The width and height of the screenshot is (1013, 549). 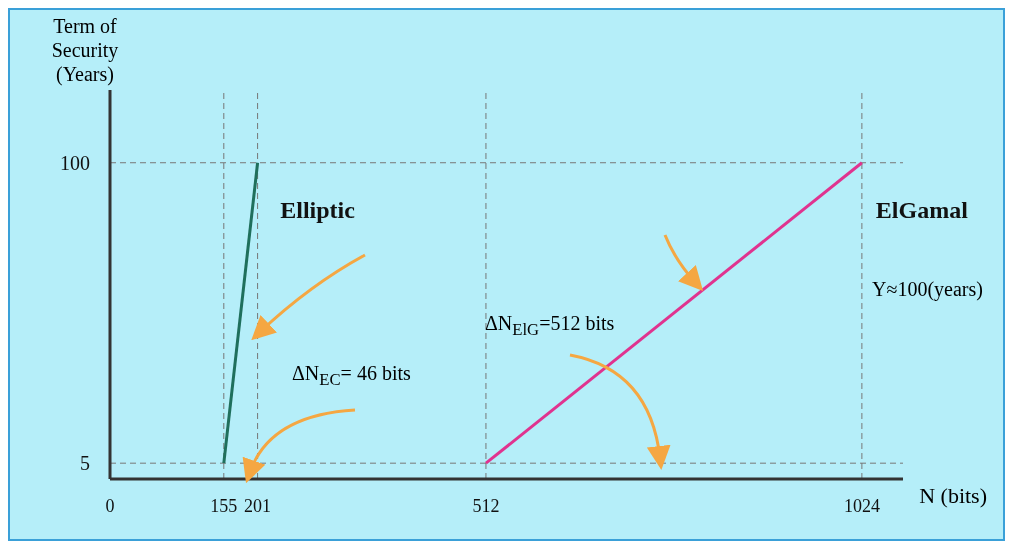 I want to click on x-tick-label: 155, so click(x=224, y=505).